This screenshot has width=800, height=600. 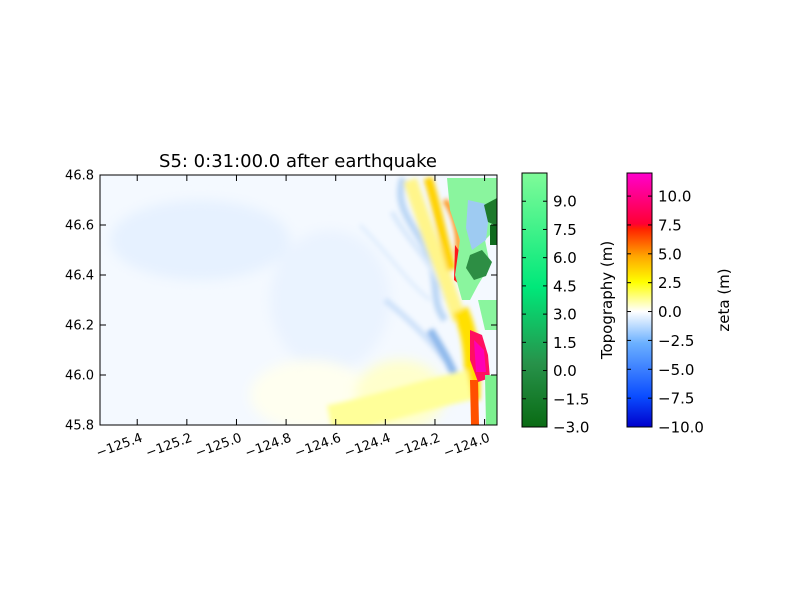 What do you see at coordinates (367, 446) in the screenshot?
I see `x-tick-label: −124.4` at bounding box center [367, 446].